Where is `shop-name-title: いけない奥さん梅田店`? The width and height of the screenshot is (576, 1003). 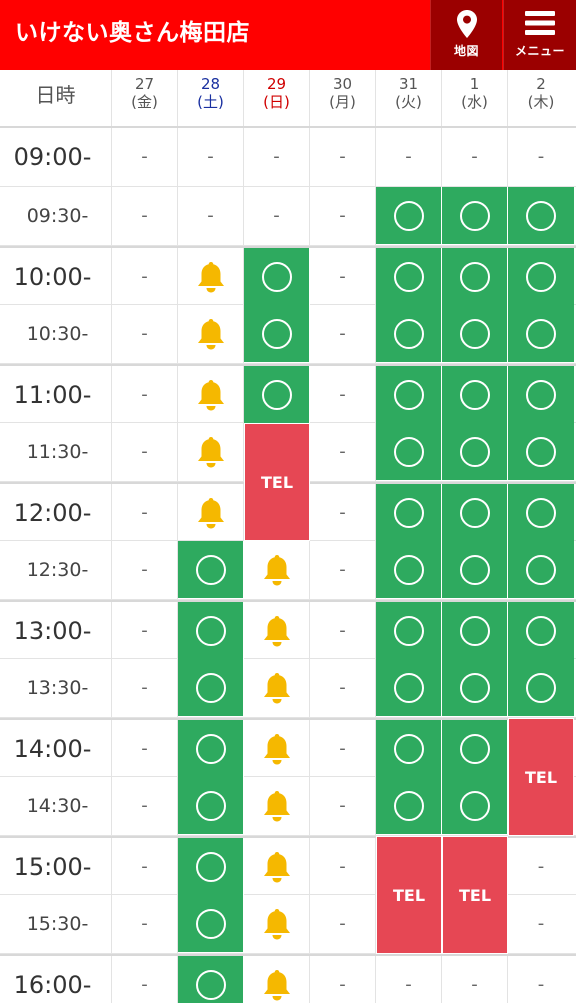 shop-name-title: いけない奥さん梅田店 is located at coordinates (132, 33).